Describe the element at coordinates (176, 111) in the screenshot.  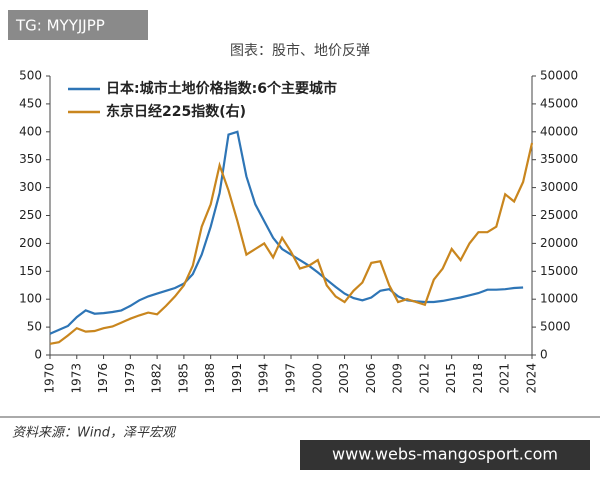
I see `legend-label: 东京日经225指数(右)` at that location.